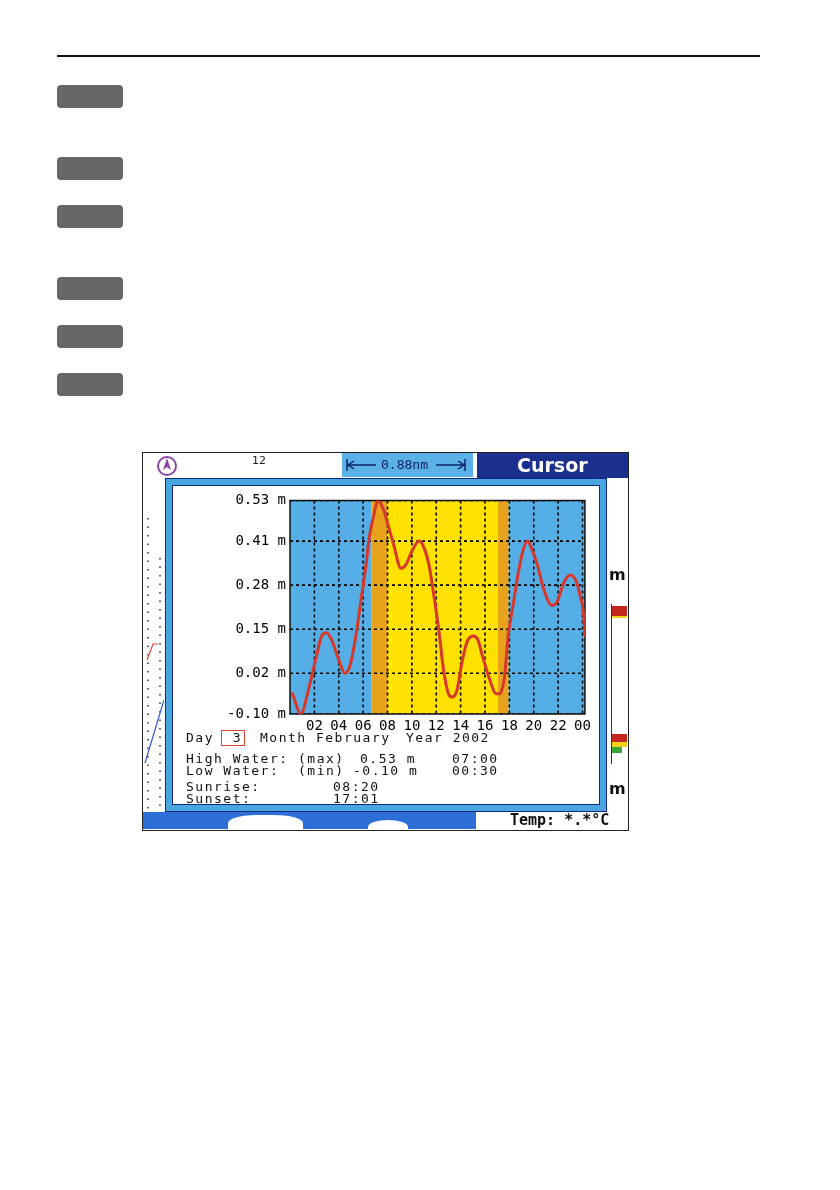 This screenshot has height=1190, width=840. Describe the element at coordinates (256, 712) in the screenshot. I see `y-tick-label: -0.10 m` at that location.